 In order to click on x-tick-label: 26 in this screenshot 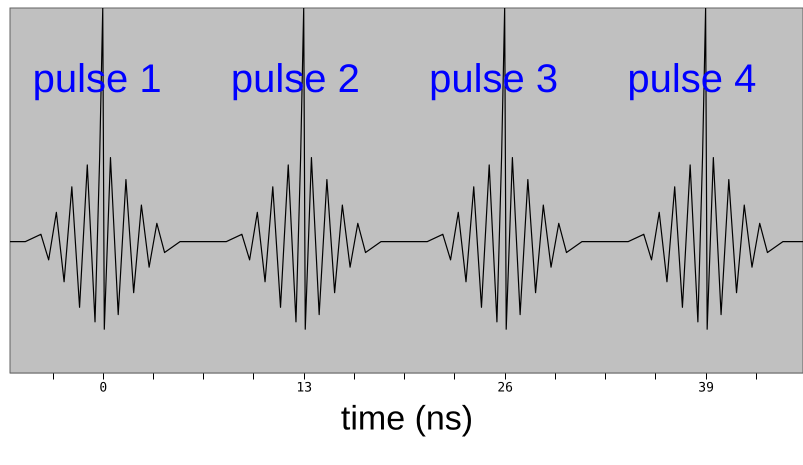, I will do `click(505, 388)`.